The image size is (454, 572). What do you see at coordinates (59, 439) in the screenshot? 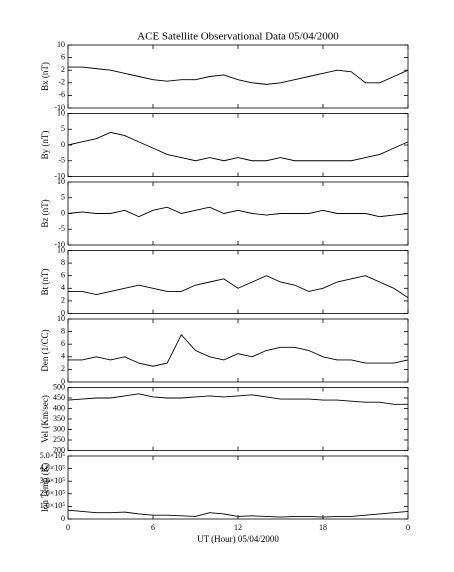
I see `y-tick-label: 250` at bounding box center [59, 439].